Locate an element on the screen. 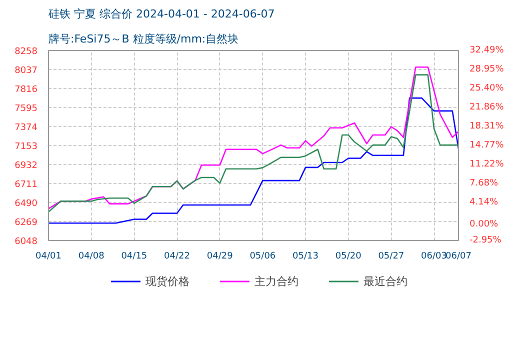 The height and width of the screenshot is (350, 520). y-tick-label: 6048 is located at coordinates (26, 242).